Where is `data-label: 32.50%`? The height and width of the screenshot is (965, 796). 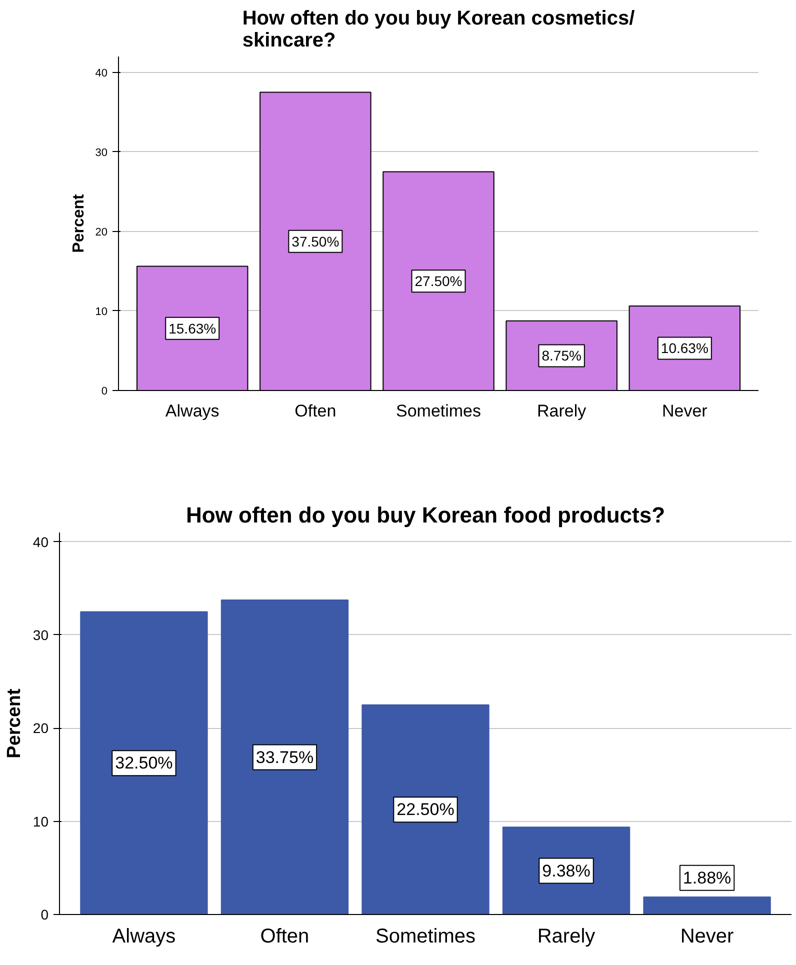
data-label: 32.50% is located at coordinates (144, 763).